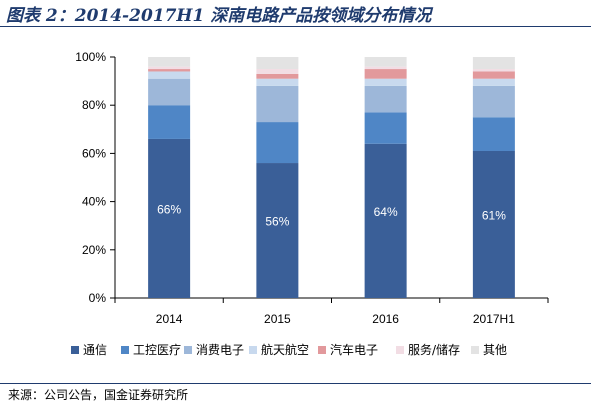  Describe the element at coordinates (94, 202) in the screenshot. I see `y-tick-label: 40%` at that location.